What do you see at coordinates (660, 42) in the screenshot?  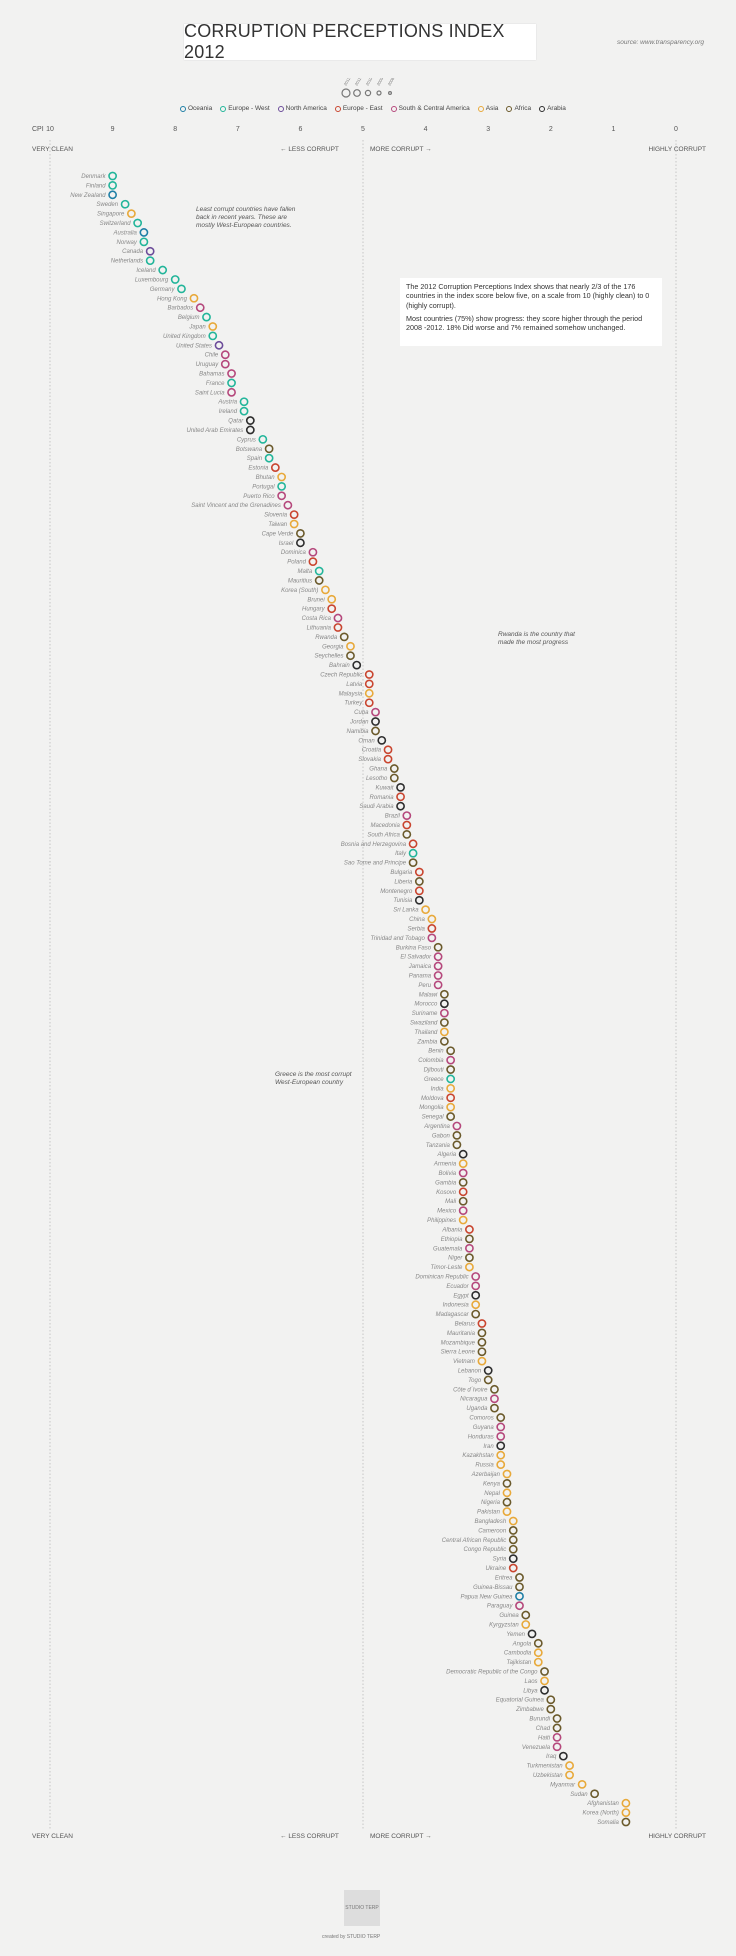 I see `source-note: source: www.transparency.org` at bounding box center [660, 42].